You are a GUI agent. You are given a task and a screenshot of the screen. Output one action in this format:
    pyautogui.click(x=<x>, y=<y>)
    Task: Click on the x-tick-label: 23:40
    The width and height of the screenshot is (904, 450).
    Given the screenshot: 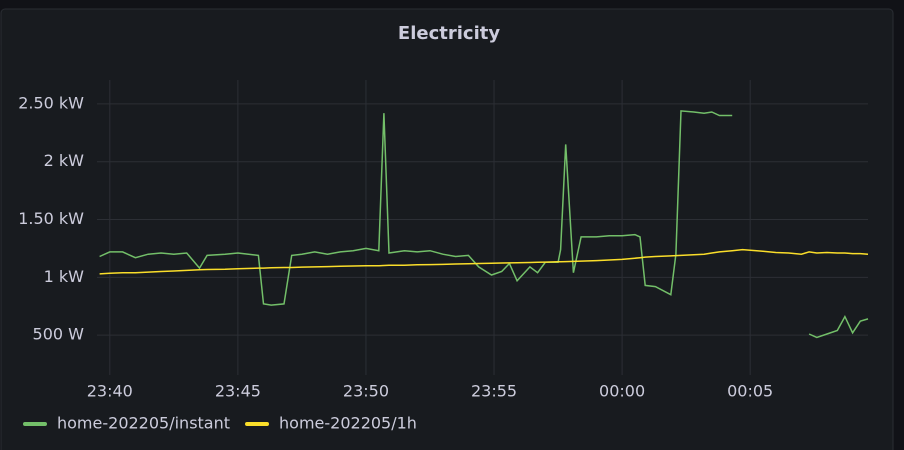 What is the action you would take?
    pyautogui.click(x=110, y=391)
    